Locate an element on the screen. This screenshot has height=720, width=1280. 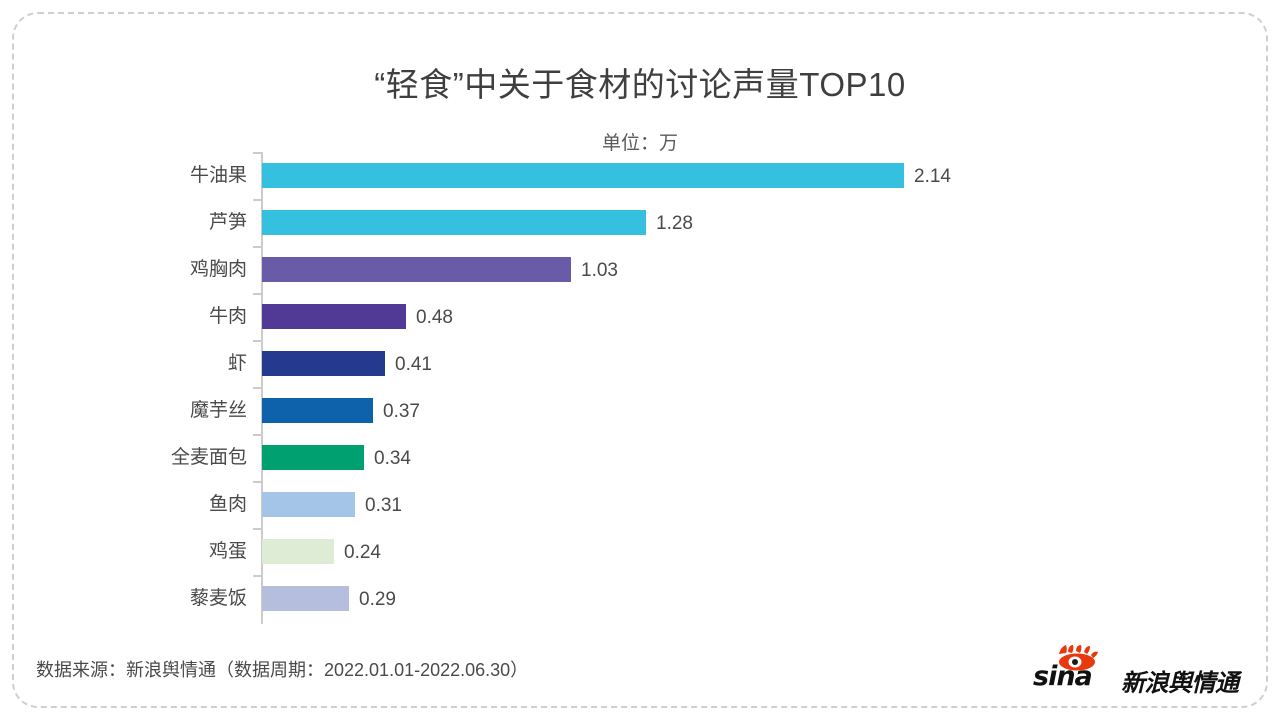
bar-row: 鸡蛋 0.24 is located at coordinates (640, 551).